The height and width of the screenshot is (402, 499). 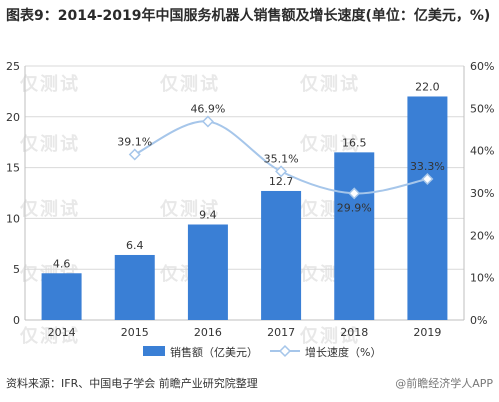 What do you see at coordinates (427, 86) in the screenshot?
I see `bar-value-label: 22.0` at bounding box center [427, 86].